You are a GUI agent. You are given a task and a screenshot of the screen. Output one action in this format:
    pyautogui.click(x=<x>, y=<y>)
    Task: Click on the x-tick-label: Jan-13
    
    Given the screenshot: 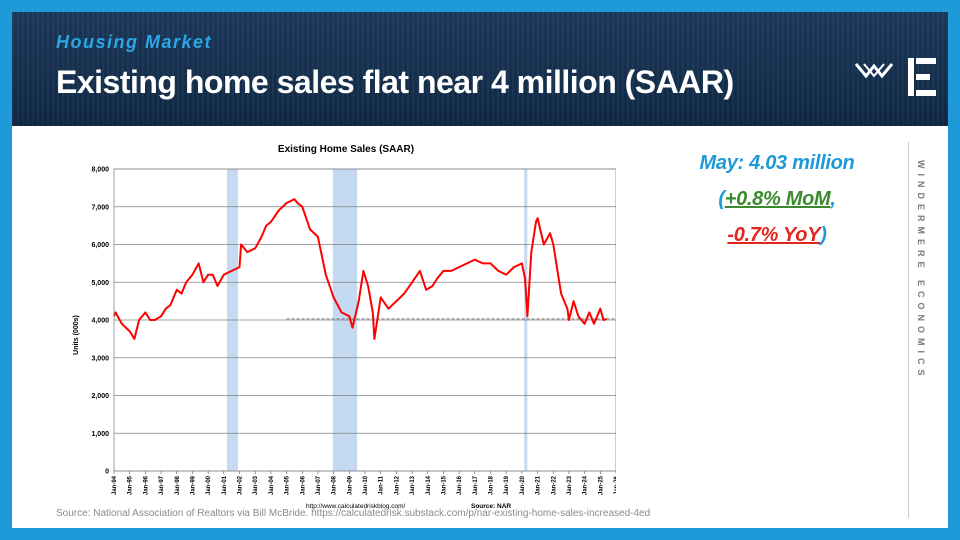 What is the action you would take?
    pyautogui.click(x=413, y=485)
    